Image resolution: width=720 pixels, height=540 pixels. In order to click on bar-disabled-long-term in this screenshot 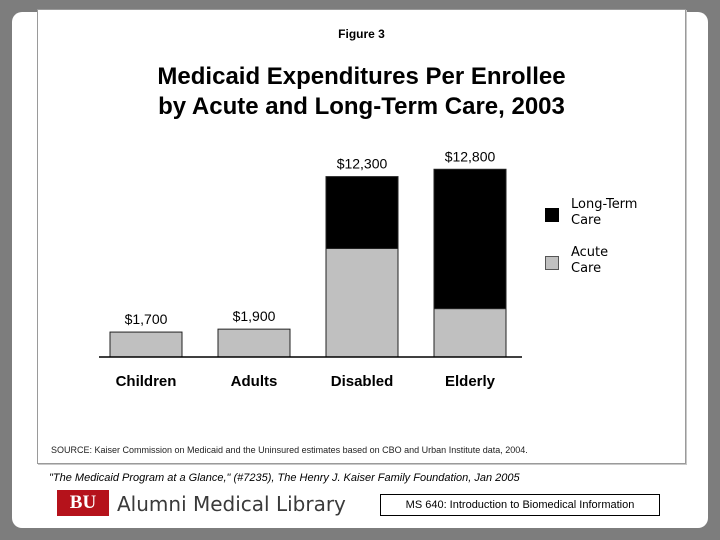, I will do `click(362, 212)`.